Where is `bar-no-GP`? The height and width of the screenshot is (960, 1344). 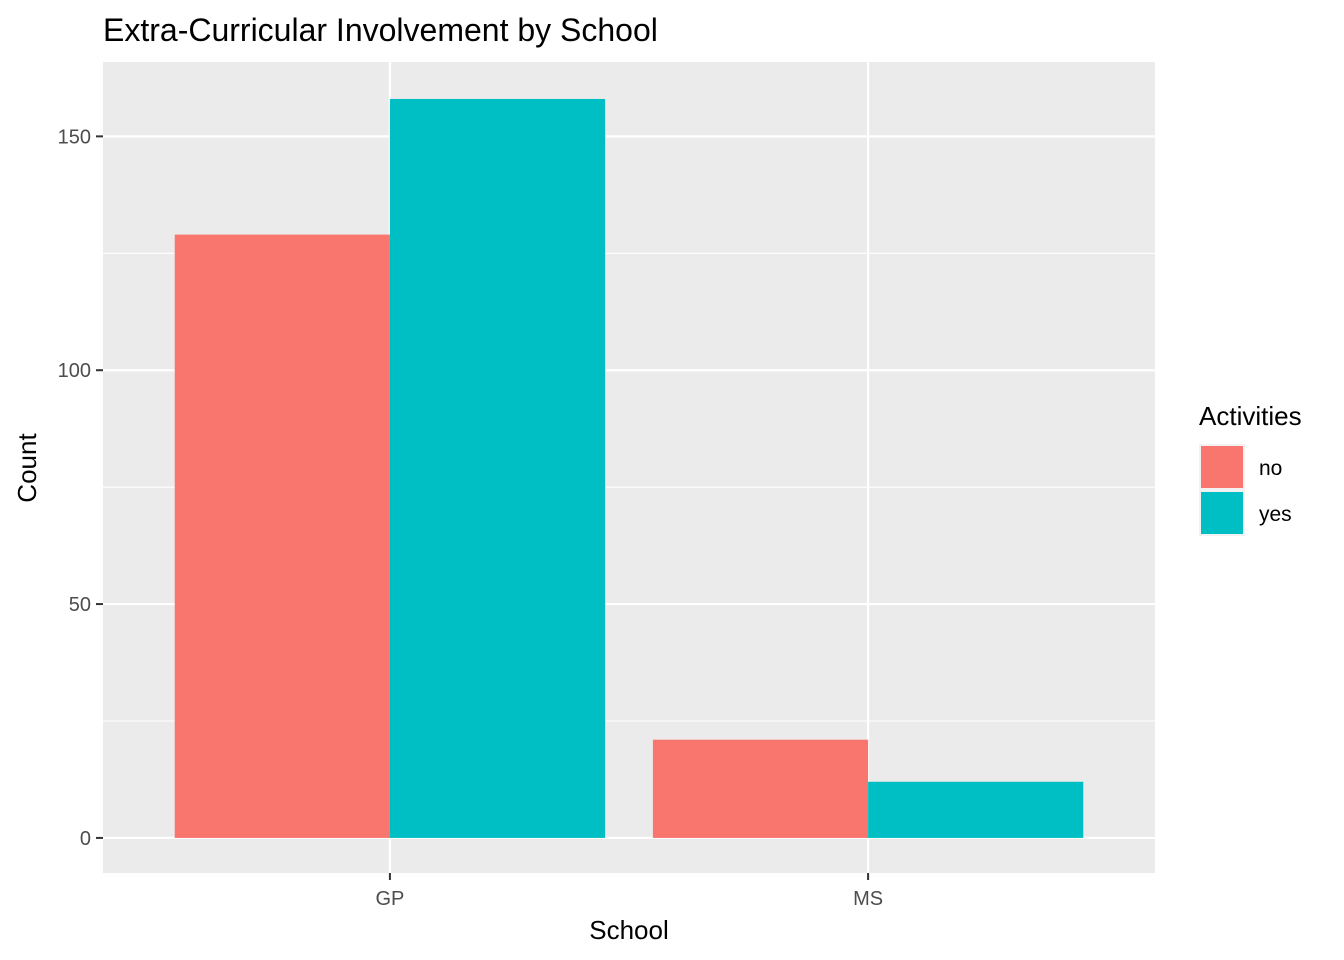 bar-no-GP is located at coordinates (282, 536).